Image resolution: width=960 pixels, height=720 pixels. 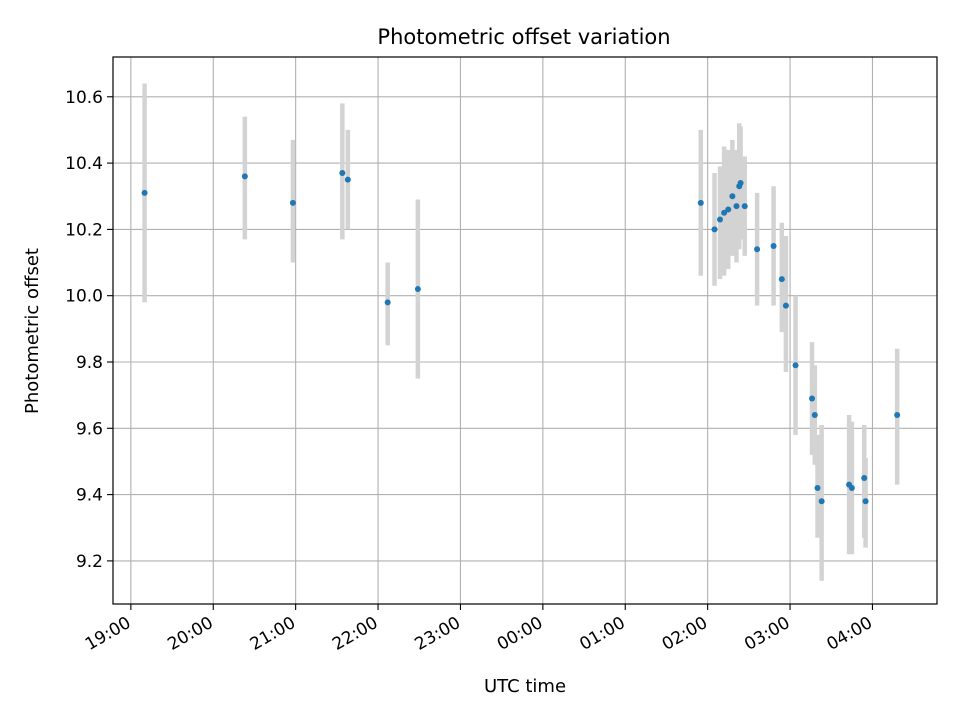 I want to click on x-axis-label: UTC time, so click(x=525, y=686).